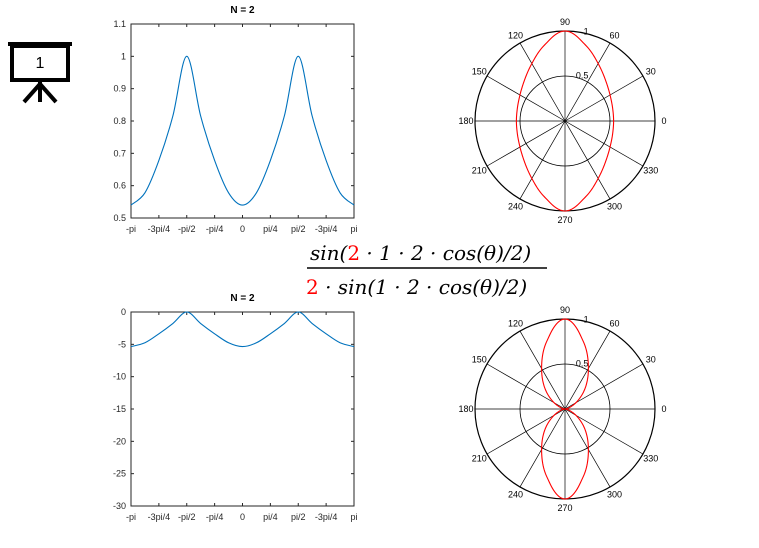  I want to click on y-tick-label: -5, so click(122, 344).